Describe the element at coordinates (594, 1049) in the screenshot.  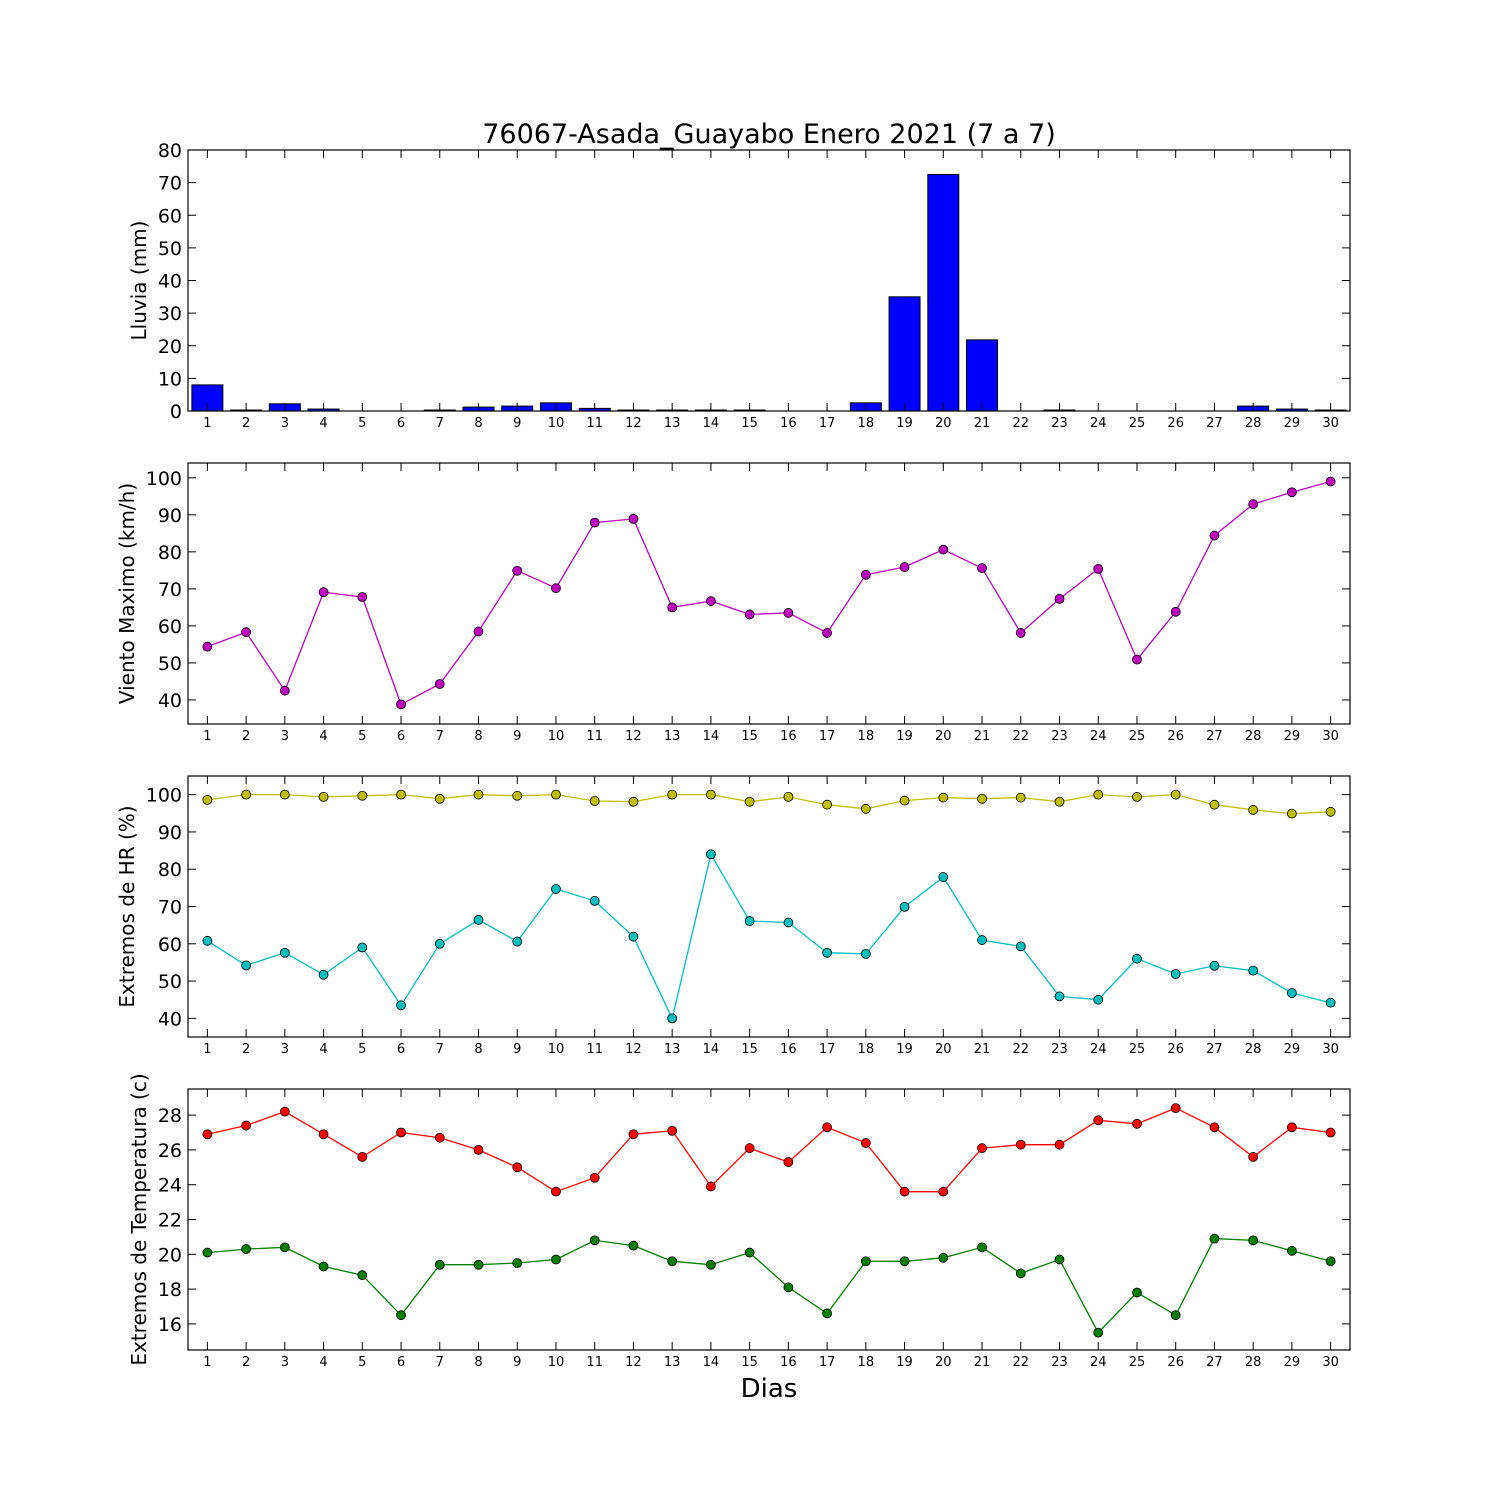
I see `humidity-xtick-label: 11` at that location.